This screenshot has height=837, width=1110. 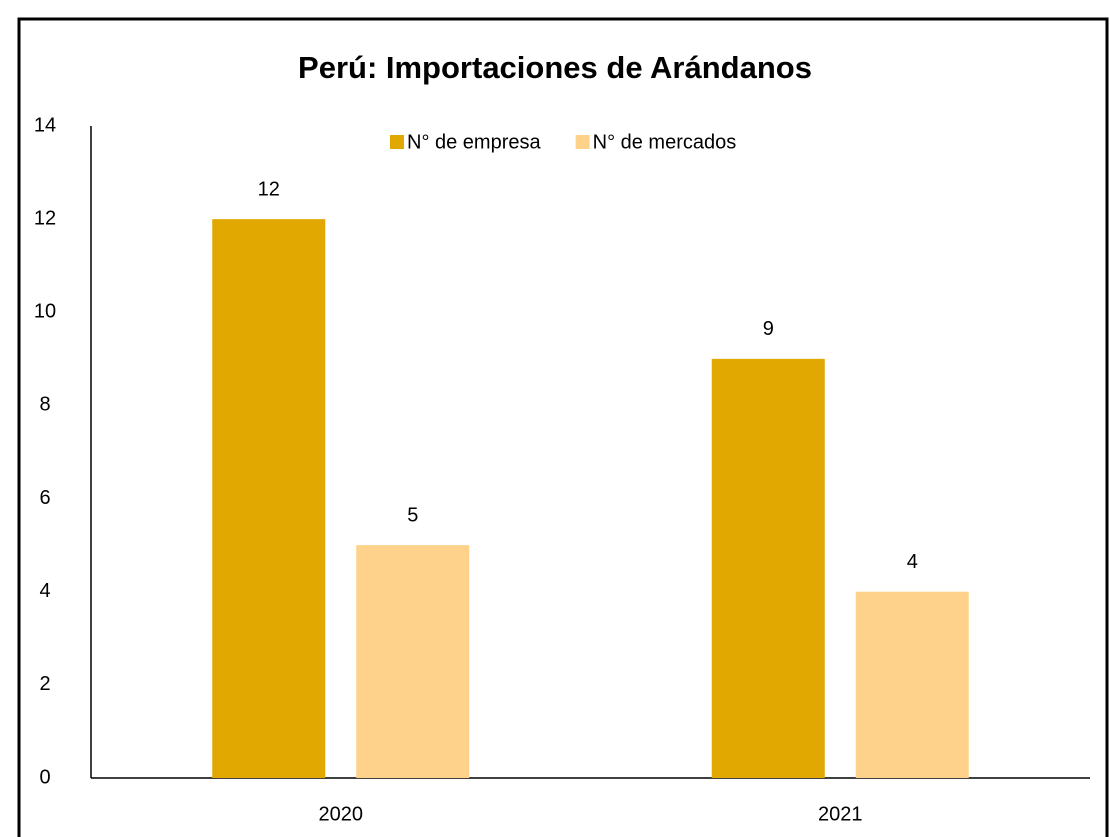 I want to click on chart-title: Perú: Importaciones de Arándanos, so click(x=555, y=67).